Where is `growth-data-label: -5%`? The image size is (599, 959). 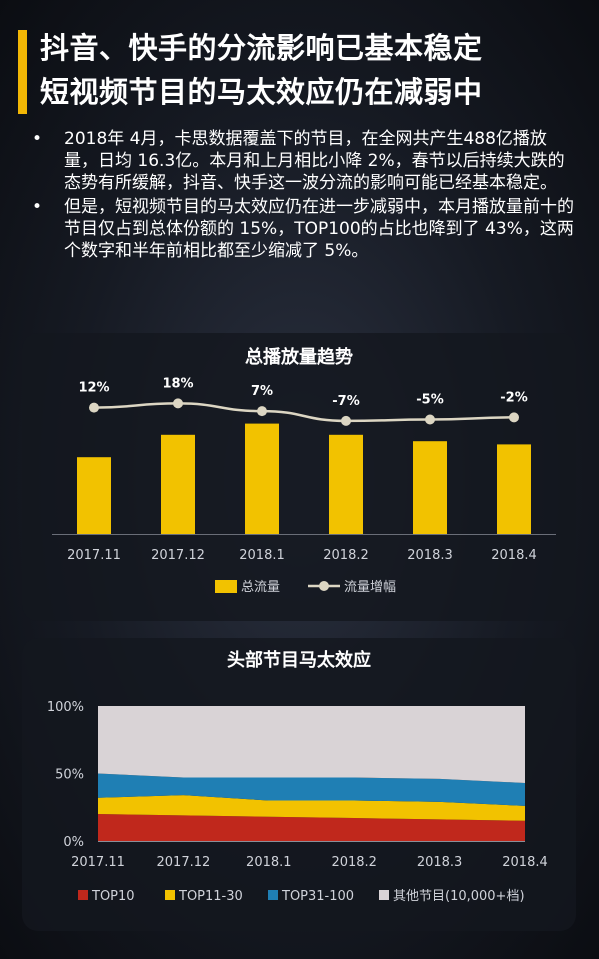 growth-data-label: -5% is located at coordinates (429, 400).